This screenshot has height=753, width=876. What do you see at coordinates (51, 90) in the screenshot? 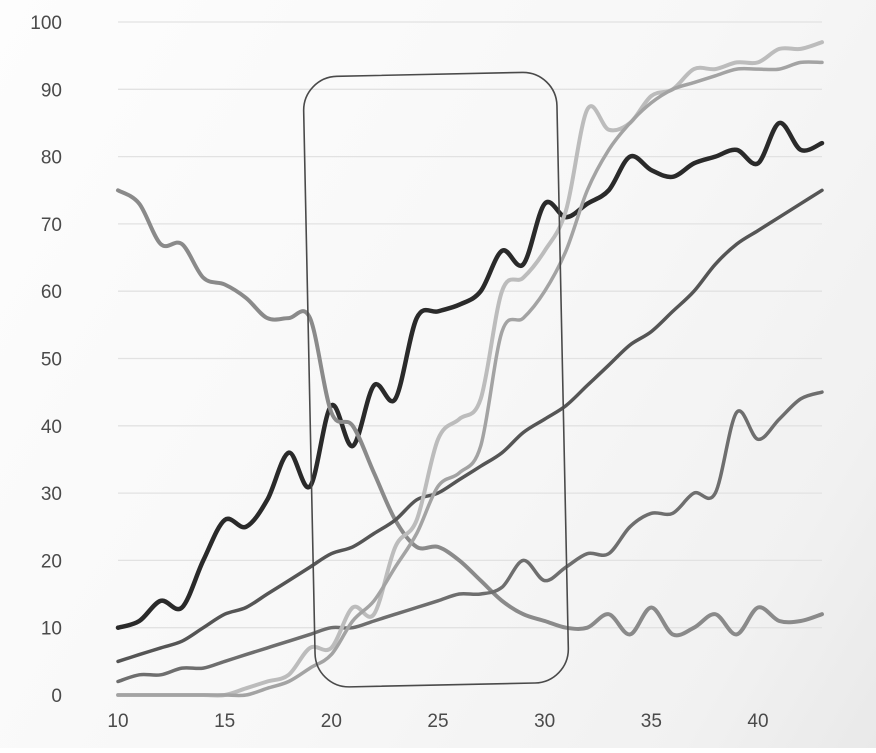
I see `y-tick-label: 90` at bounding box center [51, 90].